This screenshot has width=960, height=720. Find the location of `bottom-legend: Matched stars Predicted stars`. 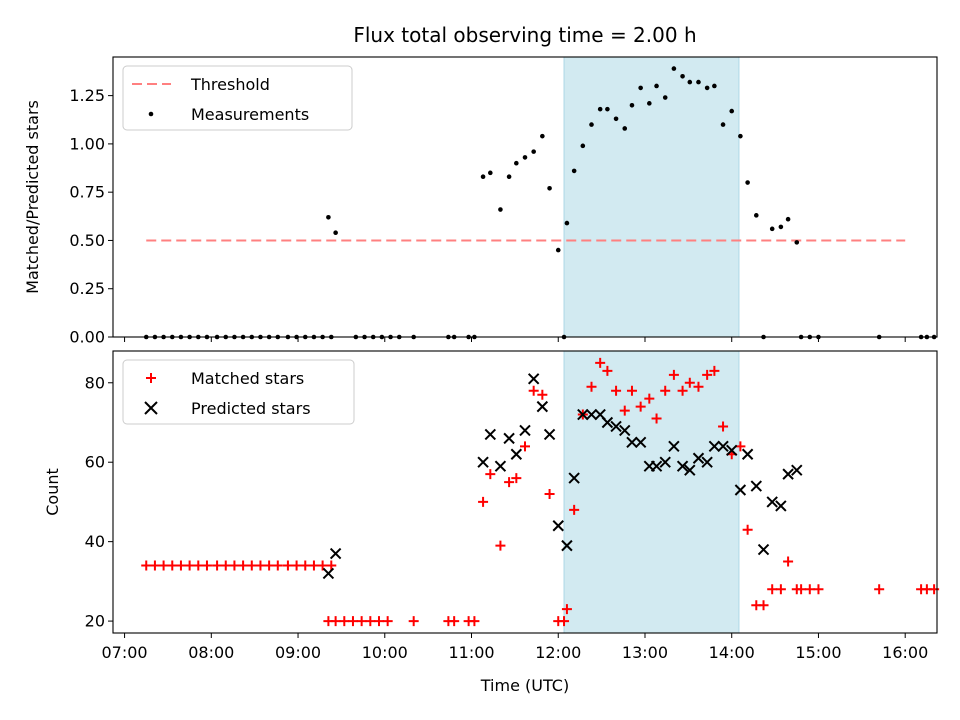

bottom-legend: Matched stars Predicted stars is located at coordinates (238, 392).